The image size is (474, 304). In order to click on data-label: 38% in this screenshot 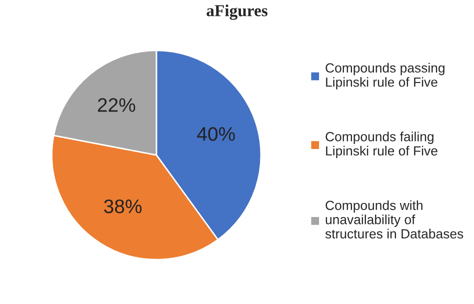, I will do `click(123, 206)`.